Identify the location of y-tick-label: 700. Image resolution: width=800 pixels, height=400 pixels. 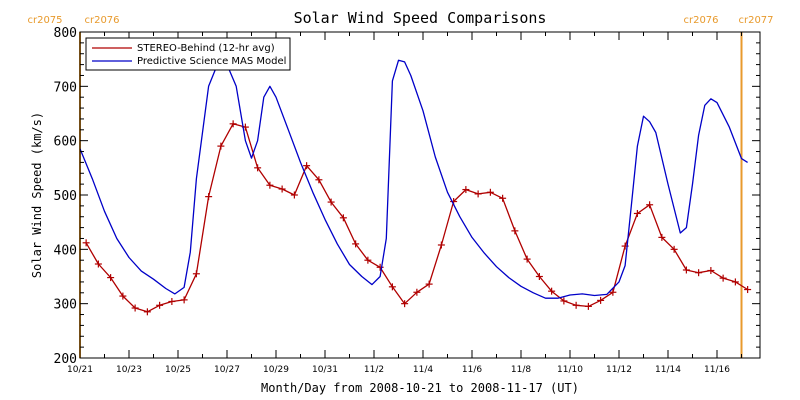
(65, 87).